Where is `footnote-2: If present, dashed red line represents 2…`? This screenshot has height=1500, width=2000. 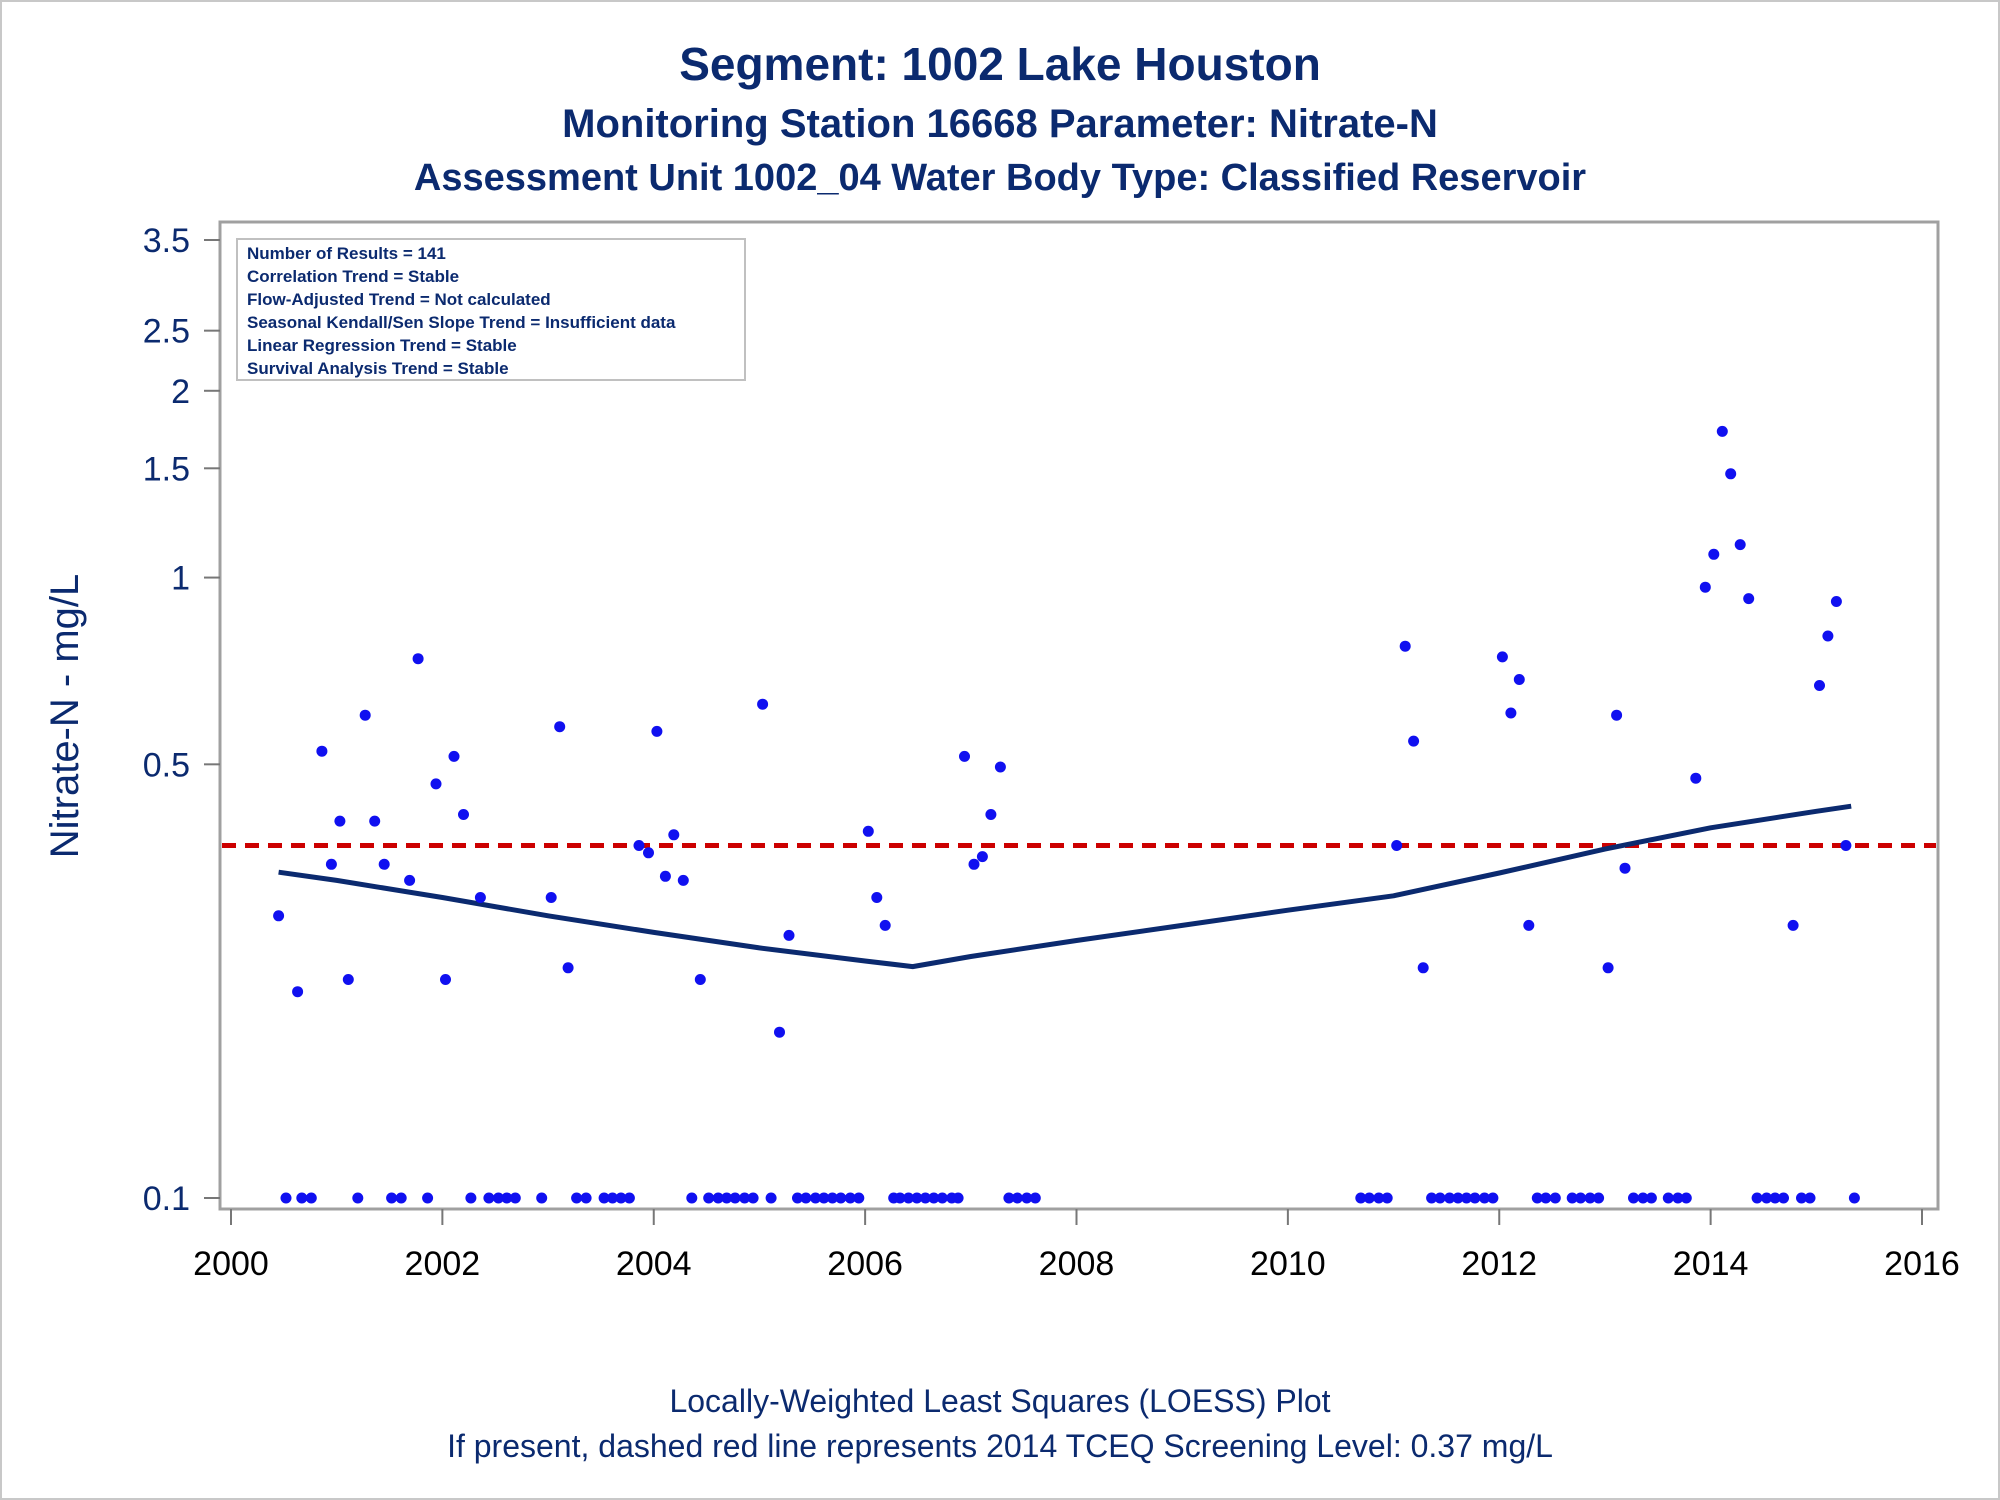 footnote-2: If present, dashed red line represents 2… is located at coordinates (1000, 1446).